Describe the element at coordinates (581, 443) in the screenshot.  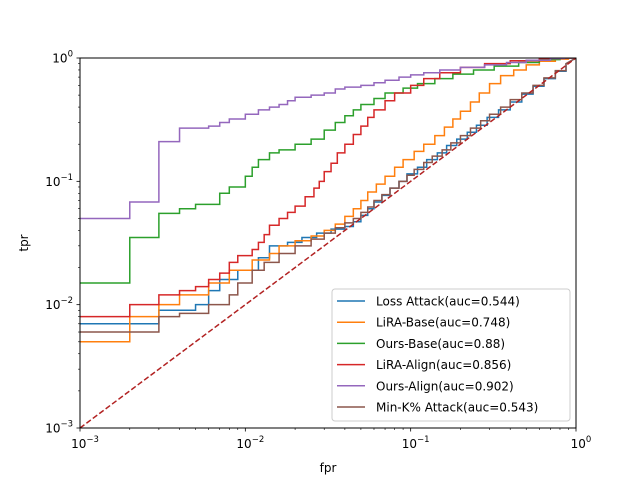
I see `x-tick-label-3: 10⁰` at that location.